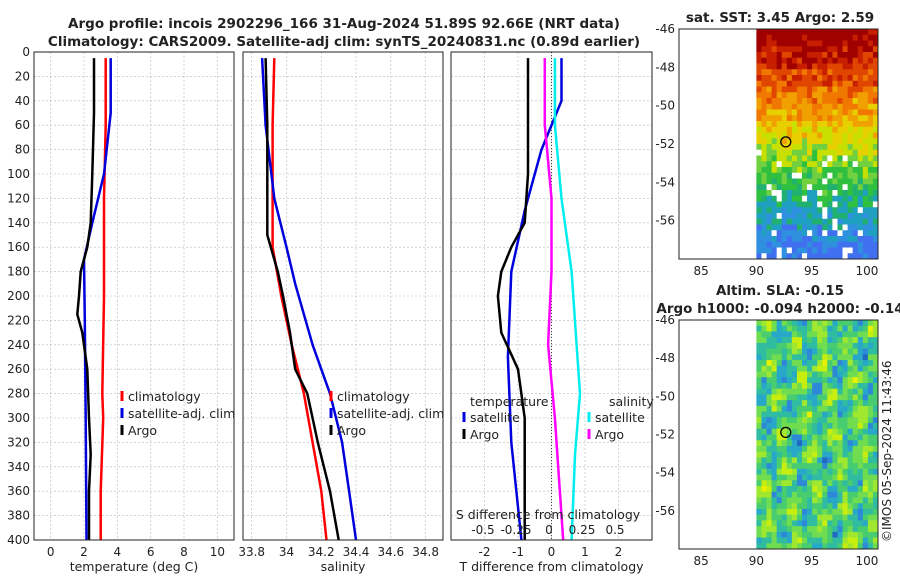 The height and width of the screenshot is (580, 900). Describe the element at coordinates (22, 150) in the screenshot. I see `temperature-ytick-label: 80` at that location.